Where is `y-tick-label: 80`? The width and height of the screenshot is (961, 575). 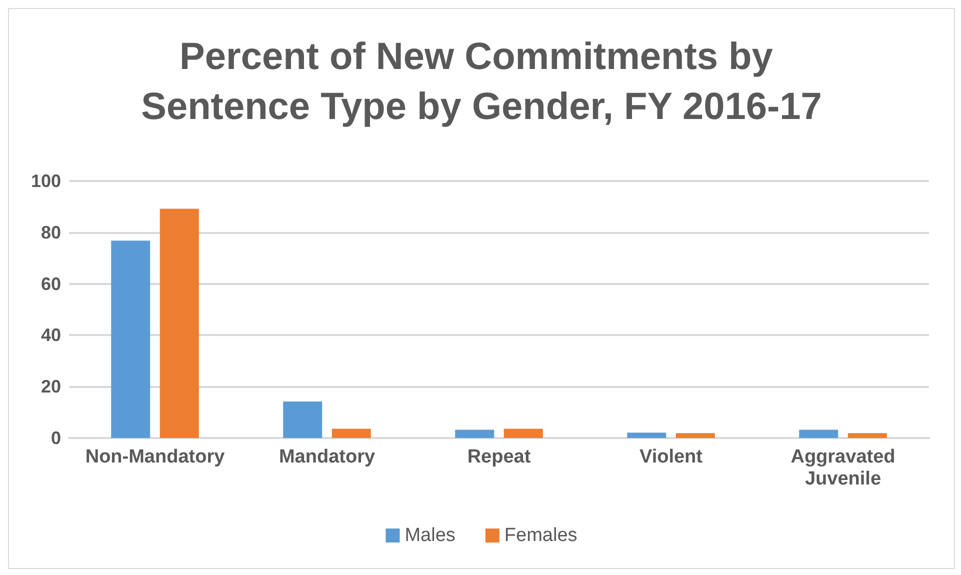 y-tick-label: 80 is located at coordinates (50, 232).